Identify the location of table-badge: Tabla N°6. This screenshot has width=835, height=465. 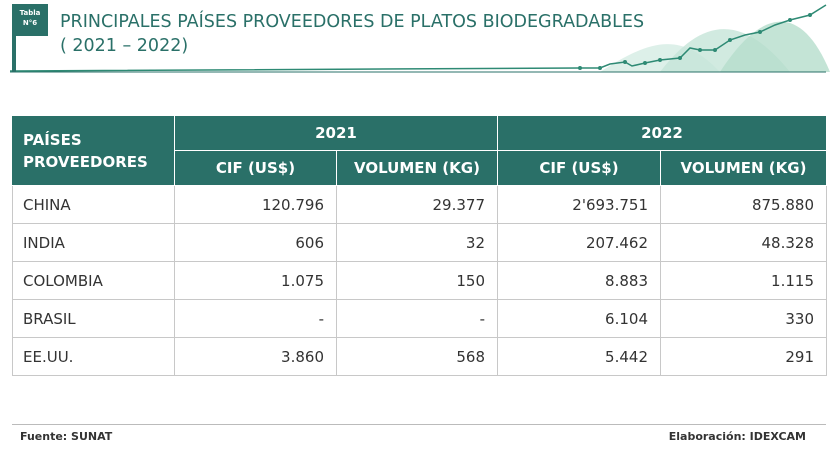
(30, 20).